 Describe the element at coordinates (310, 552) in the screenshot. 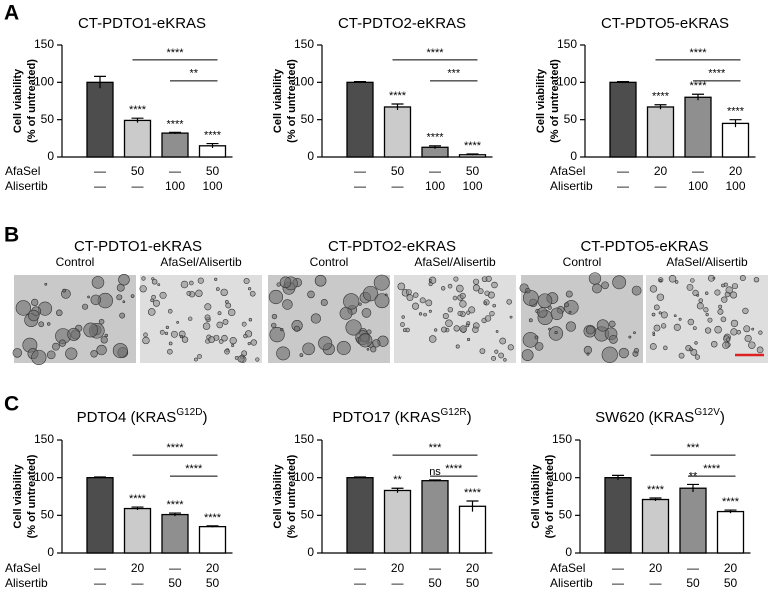

I see `y-tick-label: 0` at that location.